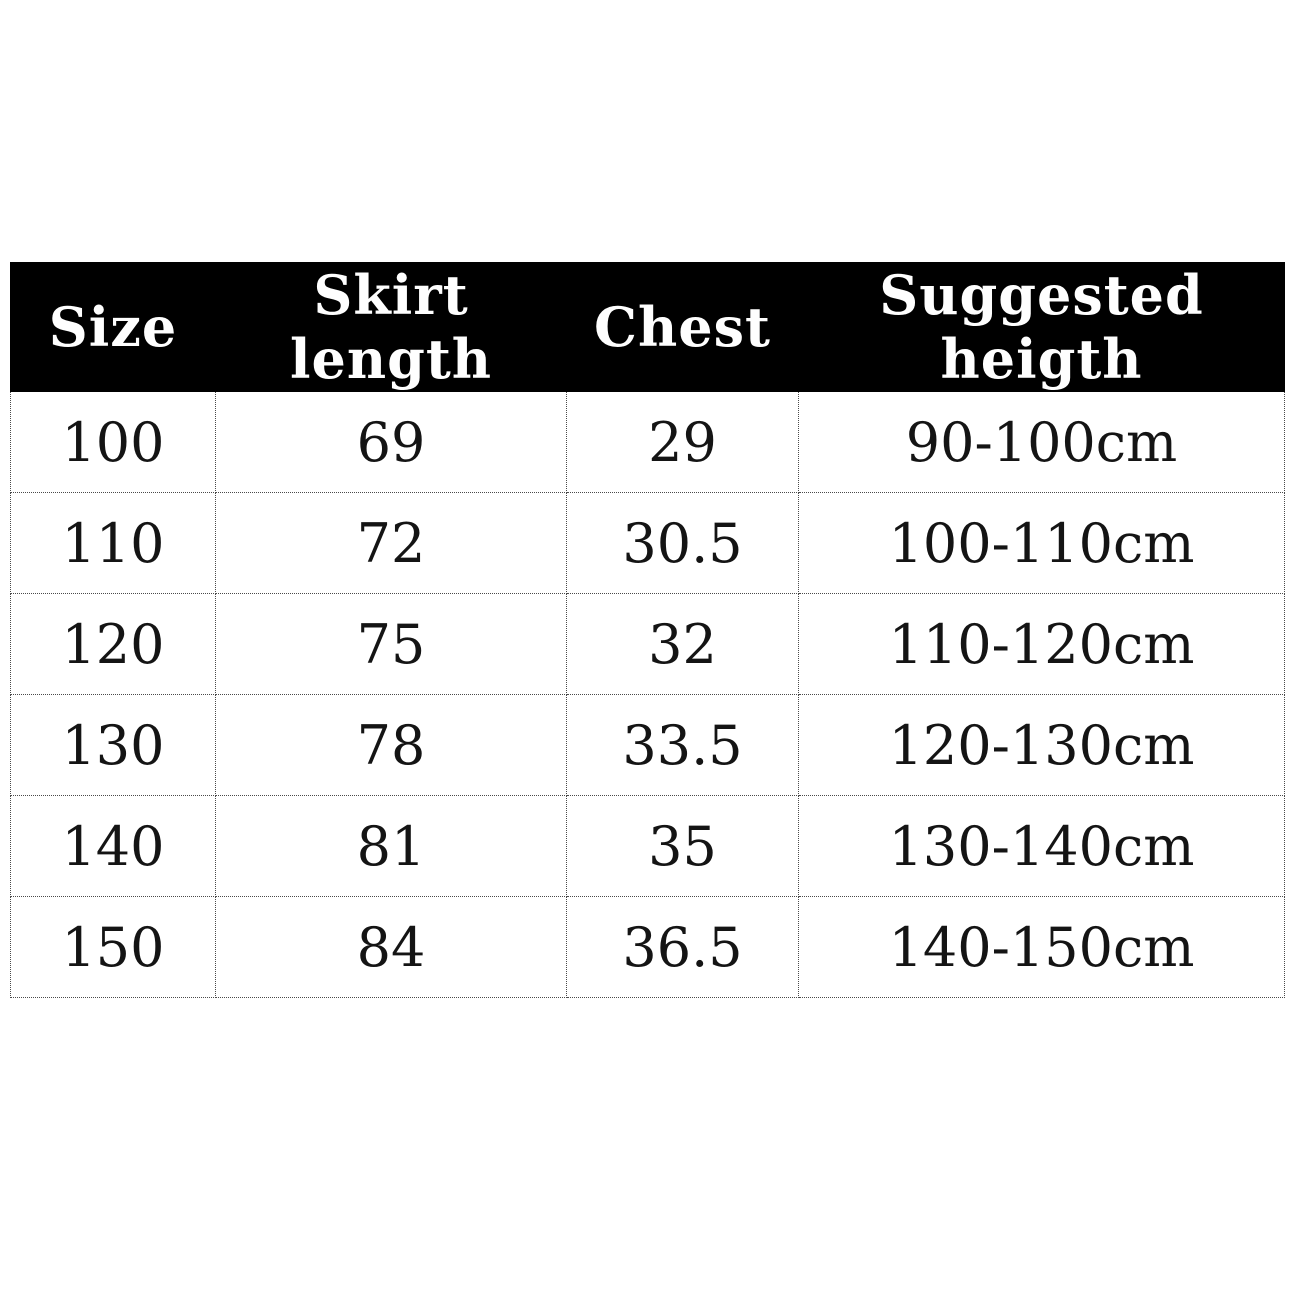  I want to click on table-row: 100 69 29 90-100cm, so click(647, 442).